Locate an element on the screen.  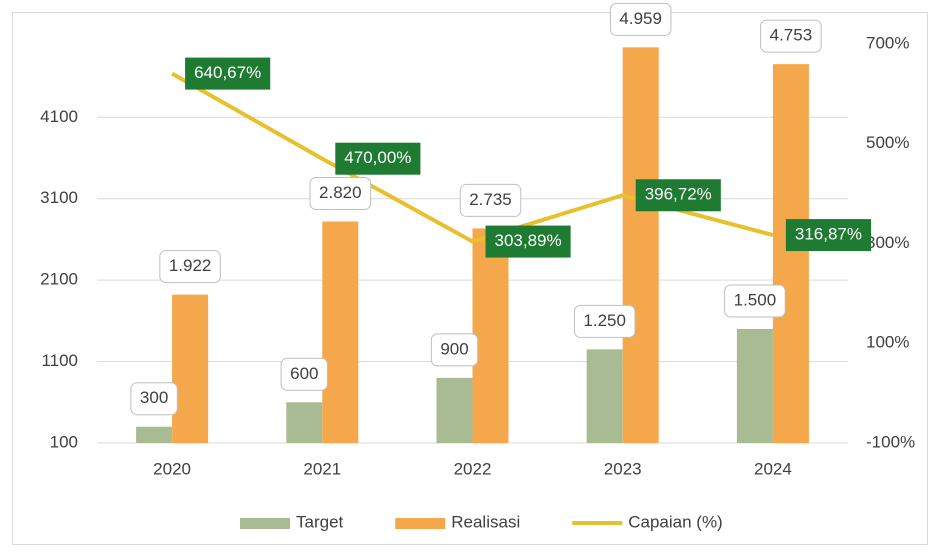
data-label: 396,72% is located at coordinates (678, 194).